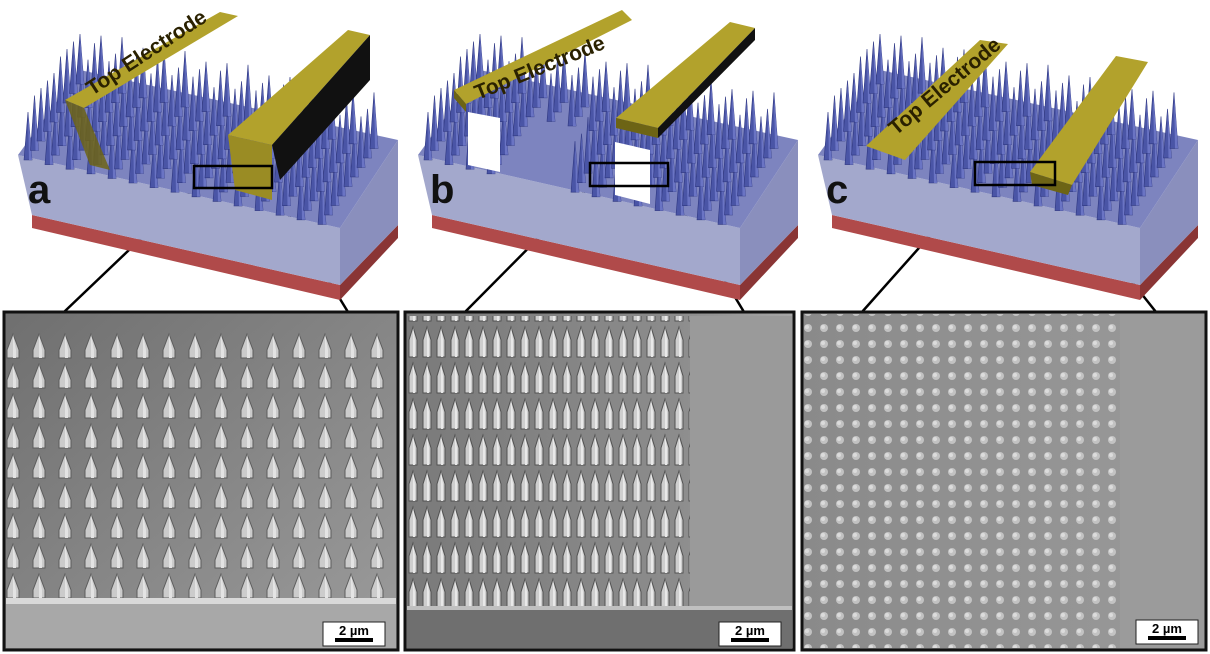 This screenshot has width=1210, height=654. I want to click on scale-bar-b: 2 µm, so click(750, 634).